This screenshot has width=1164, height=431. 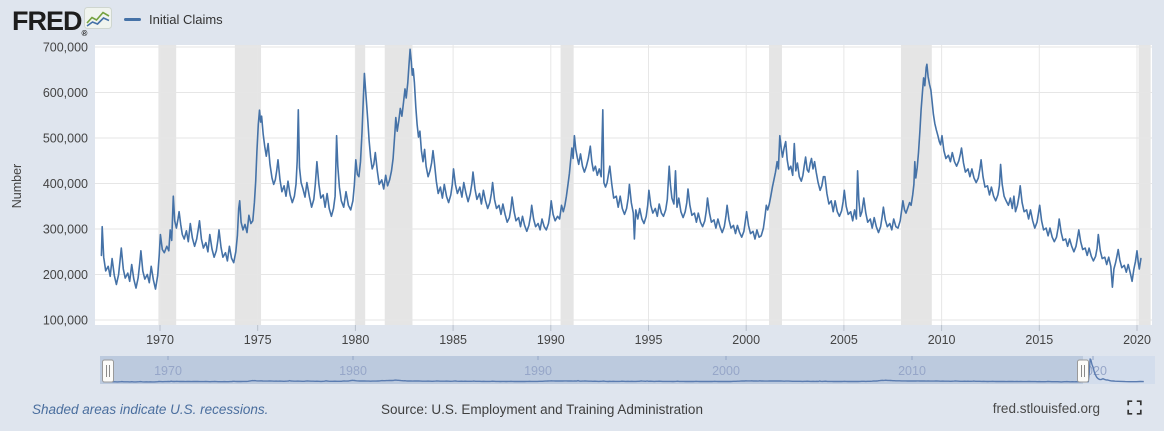 I want to click on x-axis-tick-label: 2005, so click(x=844, y=340).